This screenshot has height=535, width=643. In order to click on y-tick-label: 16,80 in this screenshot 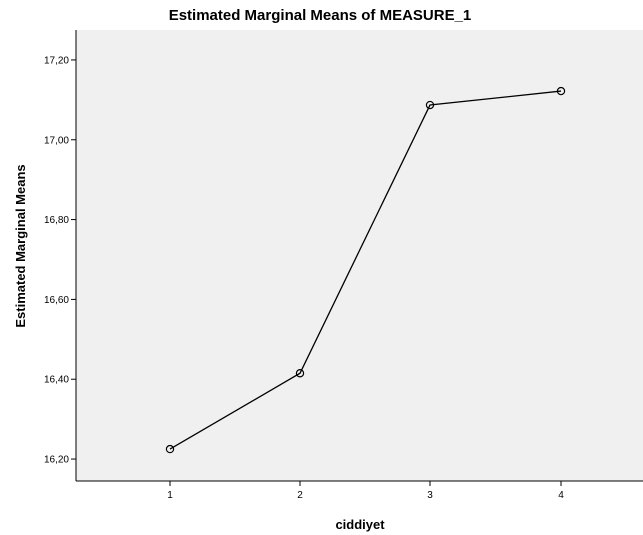, I will do `click(56, 220)`.